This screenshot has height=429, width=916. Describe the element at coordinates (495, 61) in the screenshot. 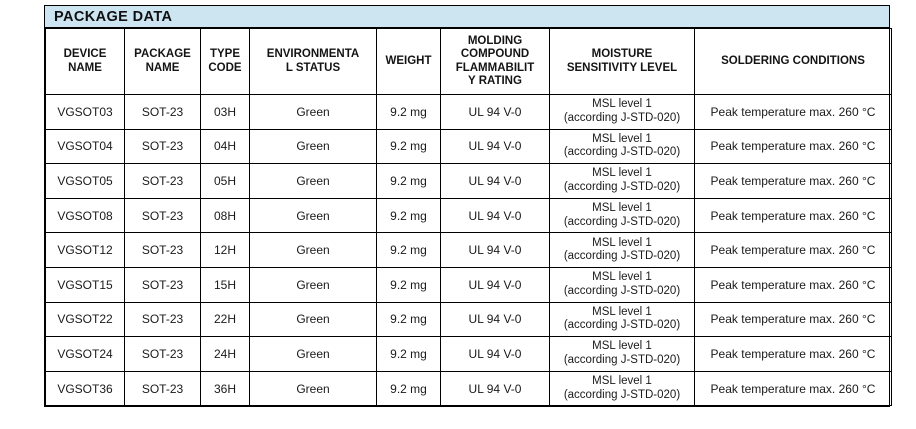

I see `column-header-flammability-rating: MOLDING COMPOUND FLAMMABILIT Y RATING` at that location.